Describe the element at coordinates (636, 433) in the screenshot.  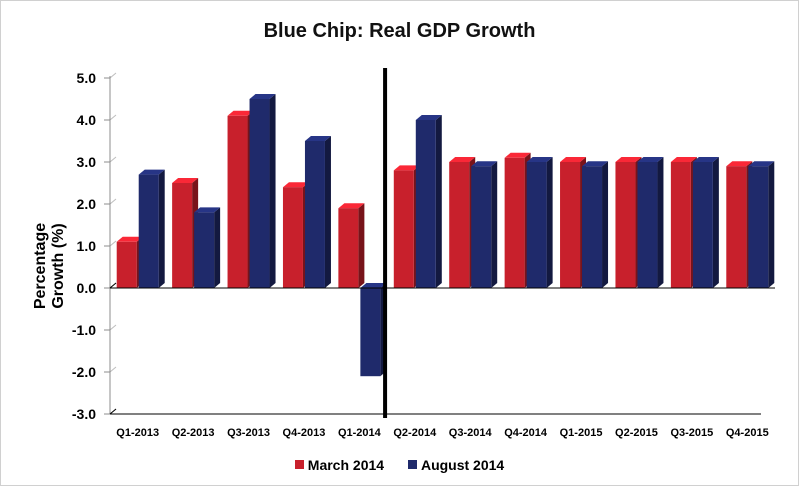
I see `x-tick-label: Q2-2015` at that location.